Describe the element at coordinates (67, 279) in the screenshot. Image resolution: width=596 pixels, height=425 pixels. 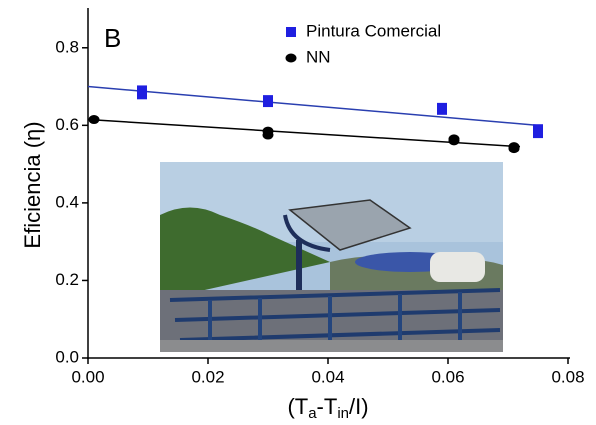
I see `y-tick-label: 0.2` at that location.